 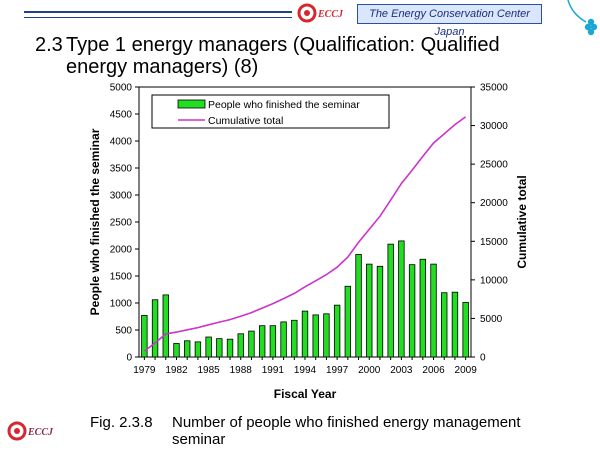 What do you see at coordinates (158, 12) in the screenshot?
I see `header-rule` at bounding box center [158, 12].